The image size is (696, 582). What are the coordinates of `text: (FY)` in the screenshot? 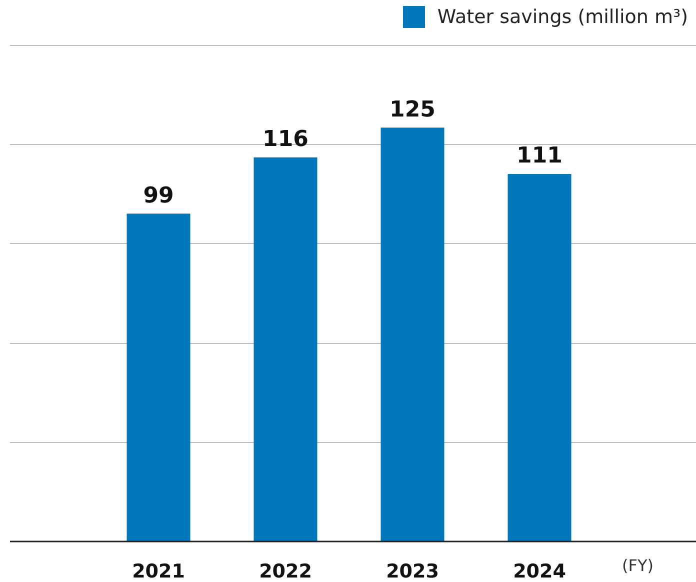 It's located at (638, 565).